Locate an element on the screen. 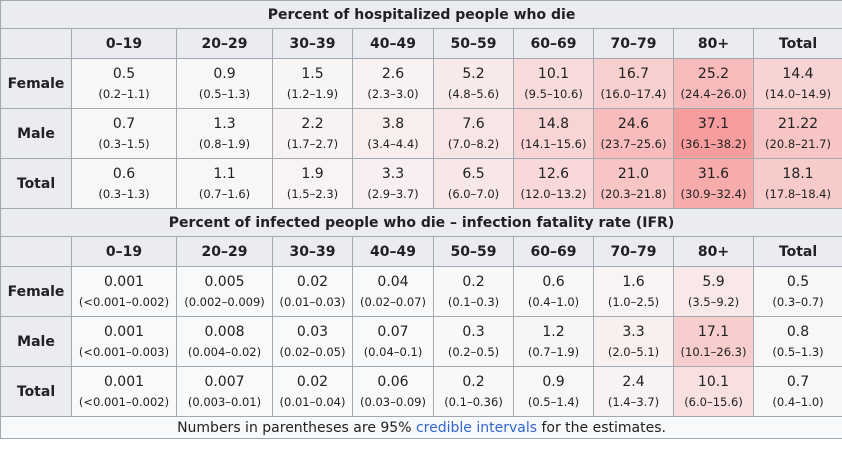 The image size is (842, 453). credible-interval: (0.5–1.3) is located at coordinates (798, 351).